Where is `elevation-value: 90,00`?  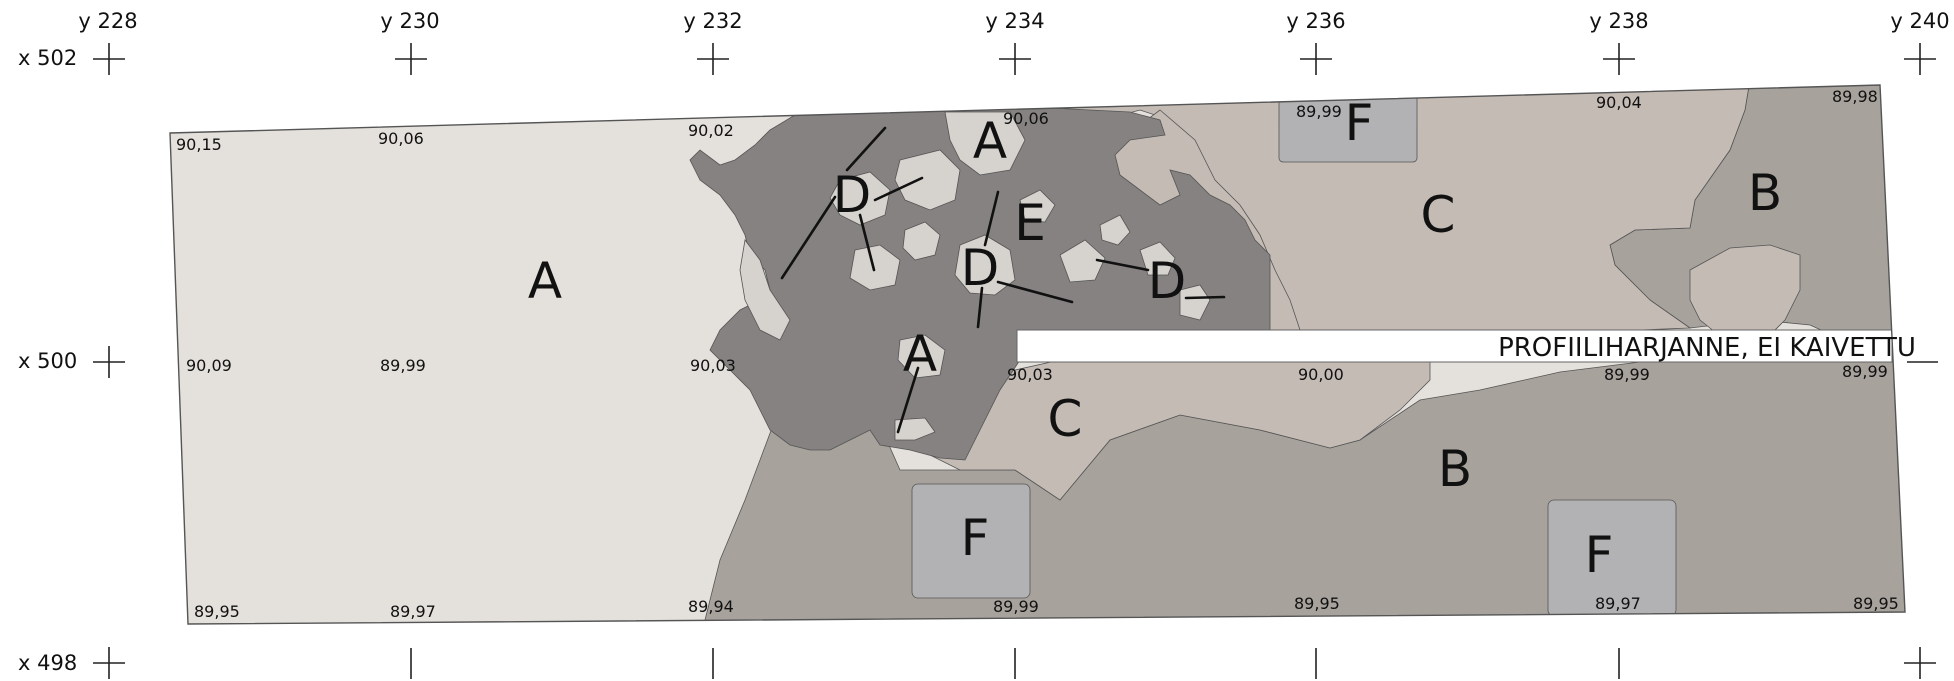 elevation-value: 90,00 is located at coordinates (1321, 374).